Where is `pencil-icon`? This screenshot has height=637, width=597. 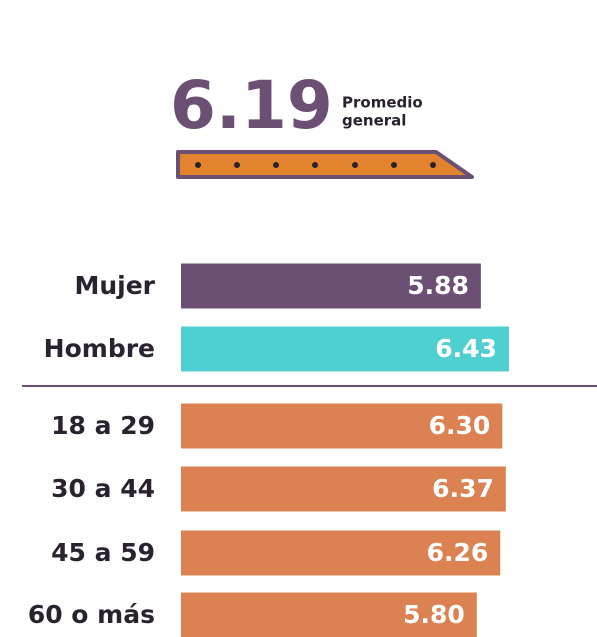 pencil-icon is located at coordinates (325, 164).